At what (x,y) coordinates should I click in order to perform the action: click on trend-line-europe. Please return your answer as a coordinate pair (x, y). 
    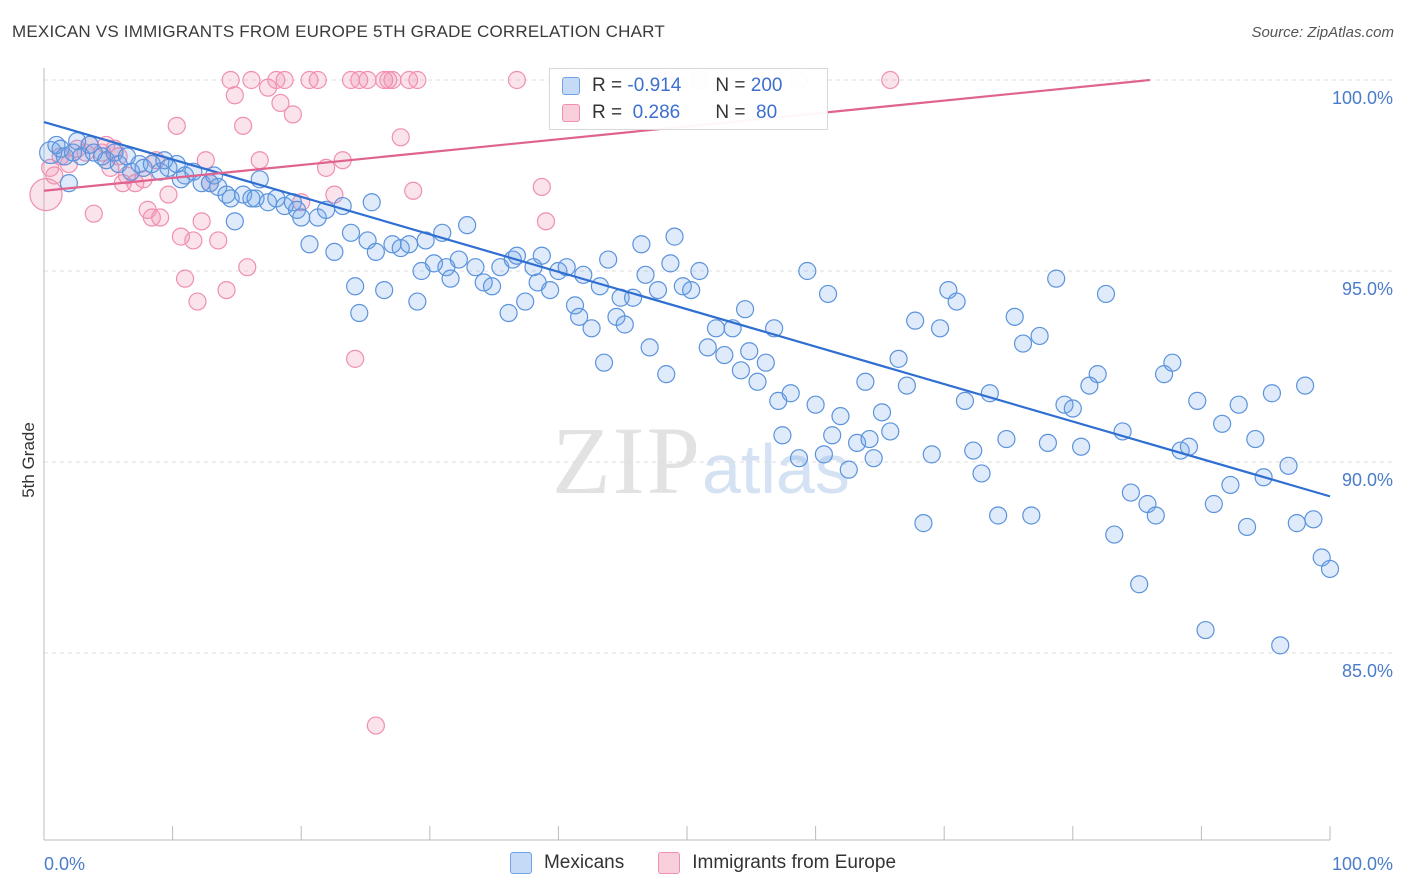
    Looking at the image, I should click on (597, 135).